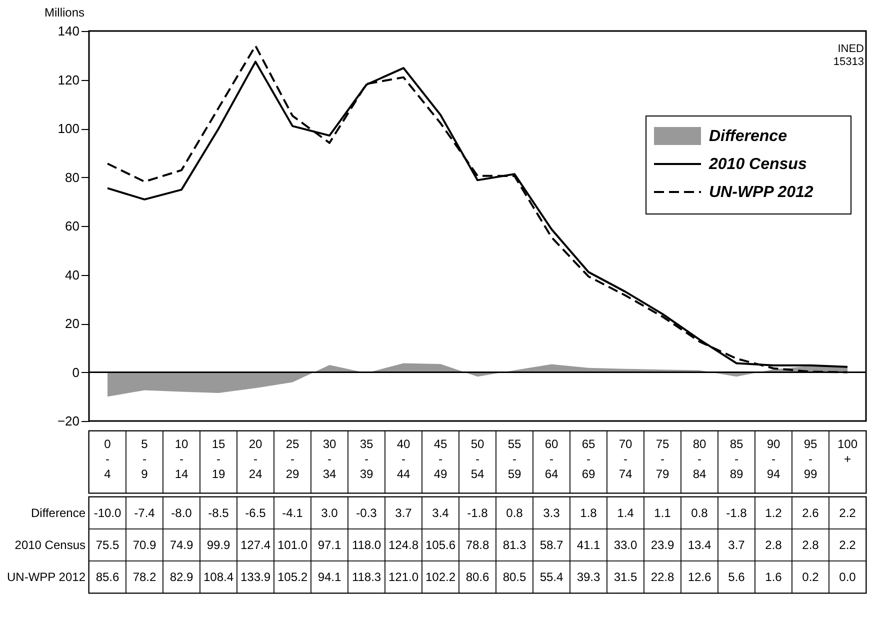 The width and height of the screenshot is (889, 635). Describe the element at coordinates (330, 545) in the screenshot. I see `data-label: 97.1` at that location.